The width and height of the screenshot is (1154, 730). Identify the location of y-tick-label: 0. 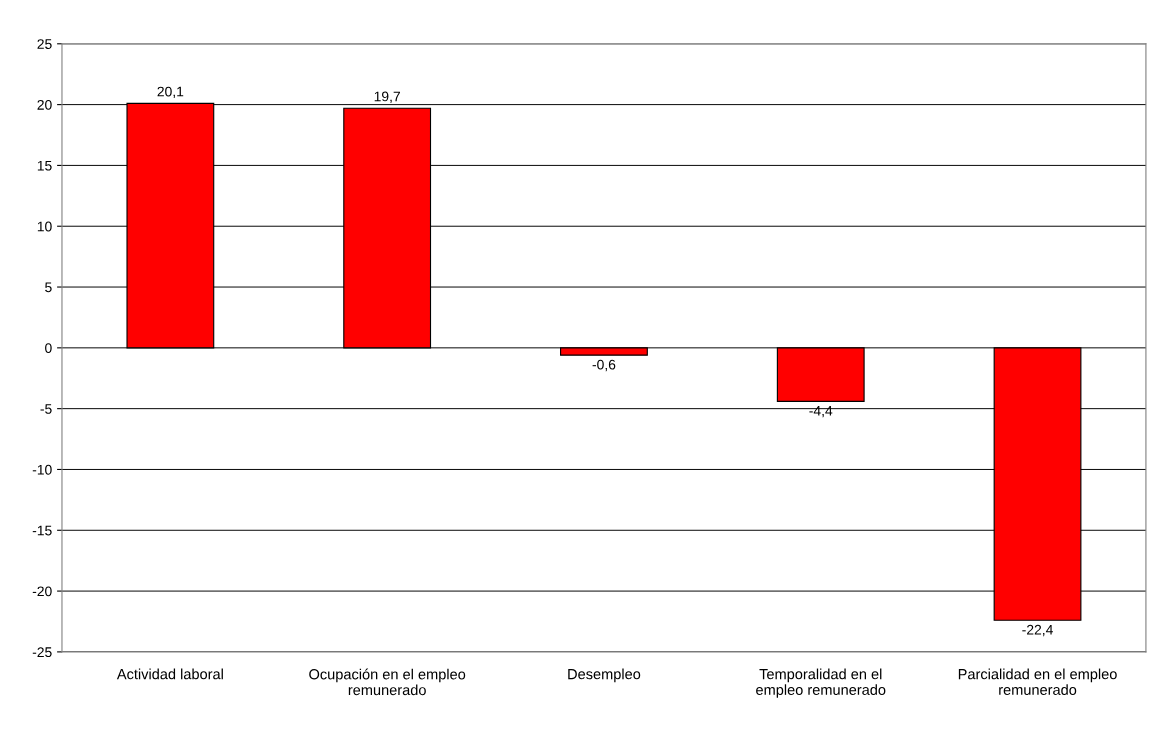
(48, 348).